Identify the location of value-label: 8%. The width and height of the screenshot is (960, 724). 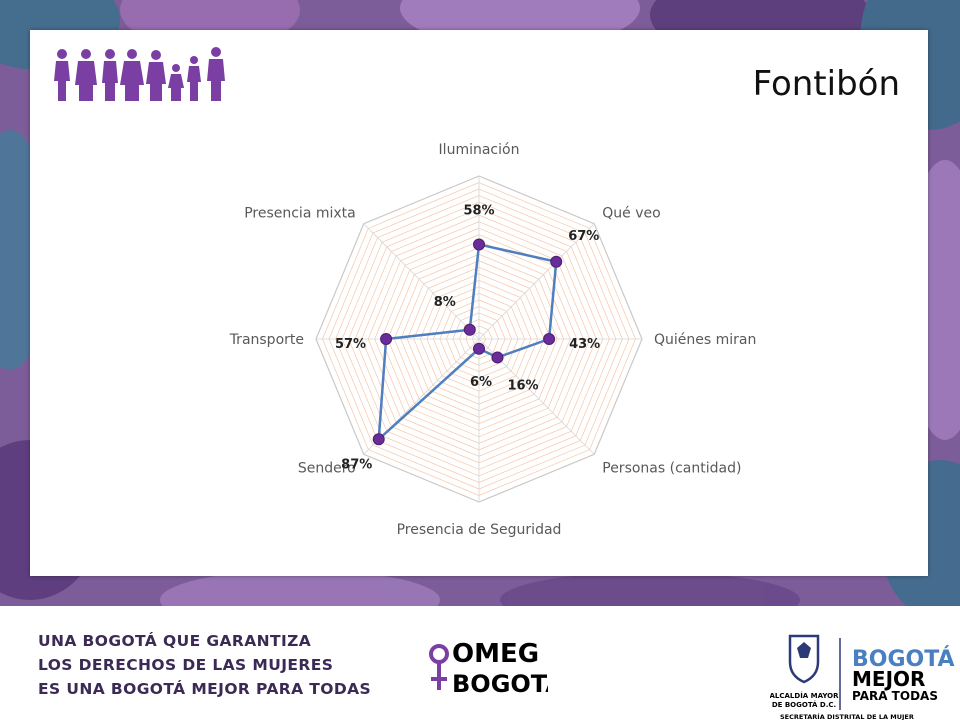
(445, 302).